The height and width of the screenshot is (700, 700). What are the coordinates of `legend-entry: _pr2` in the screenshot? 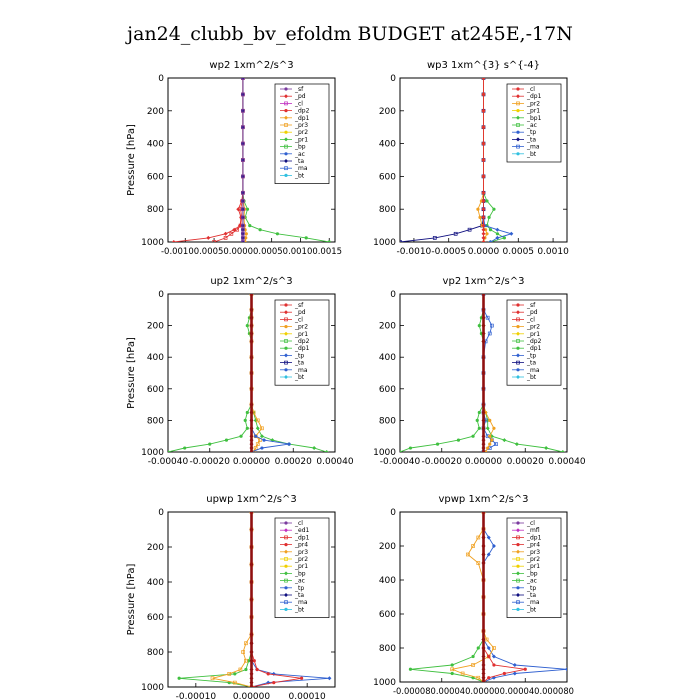 It's located at (301, 327).